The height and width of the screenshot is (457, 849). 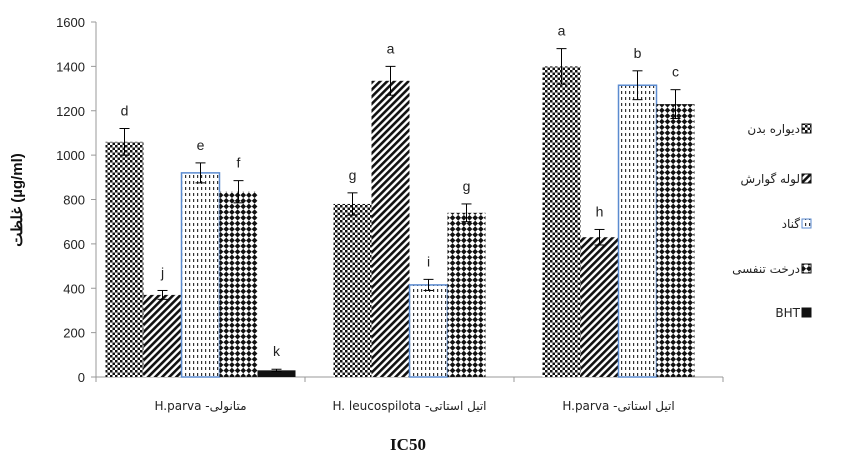 What do you see at coordinates (675, 72) in the screenshot?
I see `significance-label: c` at bounding box center [675, 72].